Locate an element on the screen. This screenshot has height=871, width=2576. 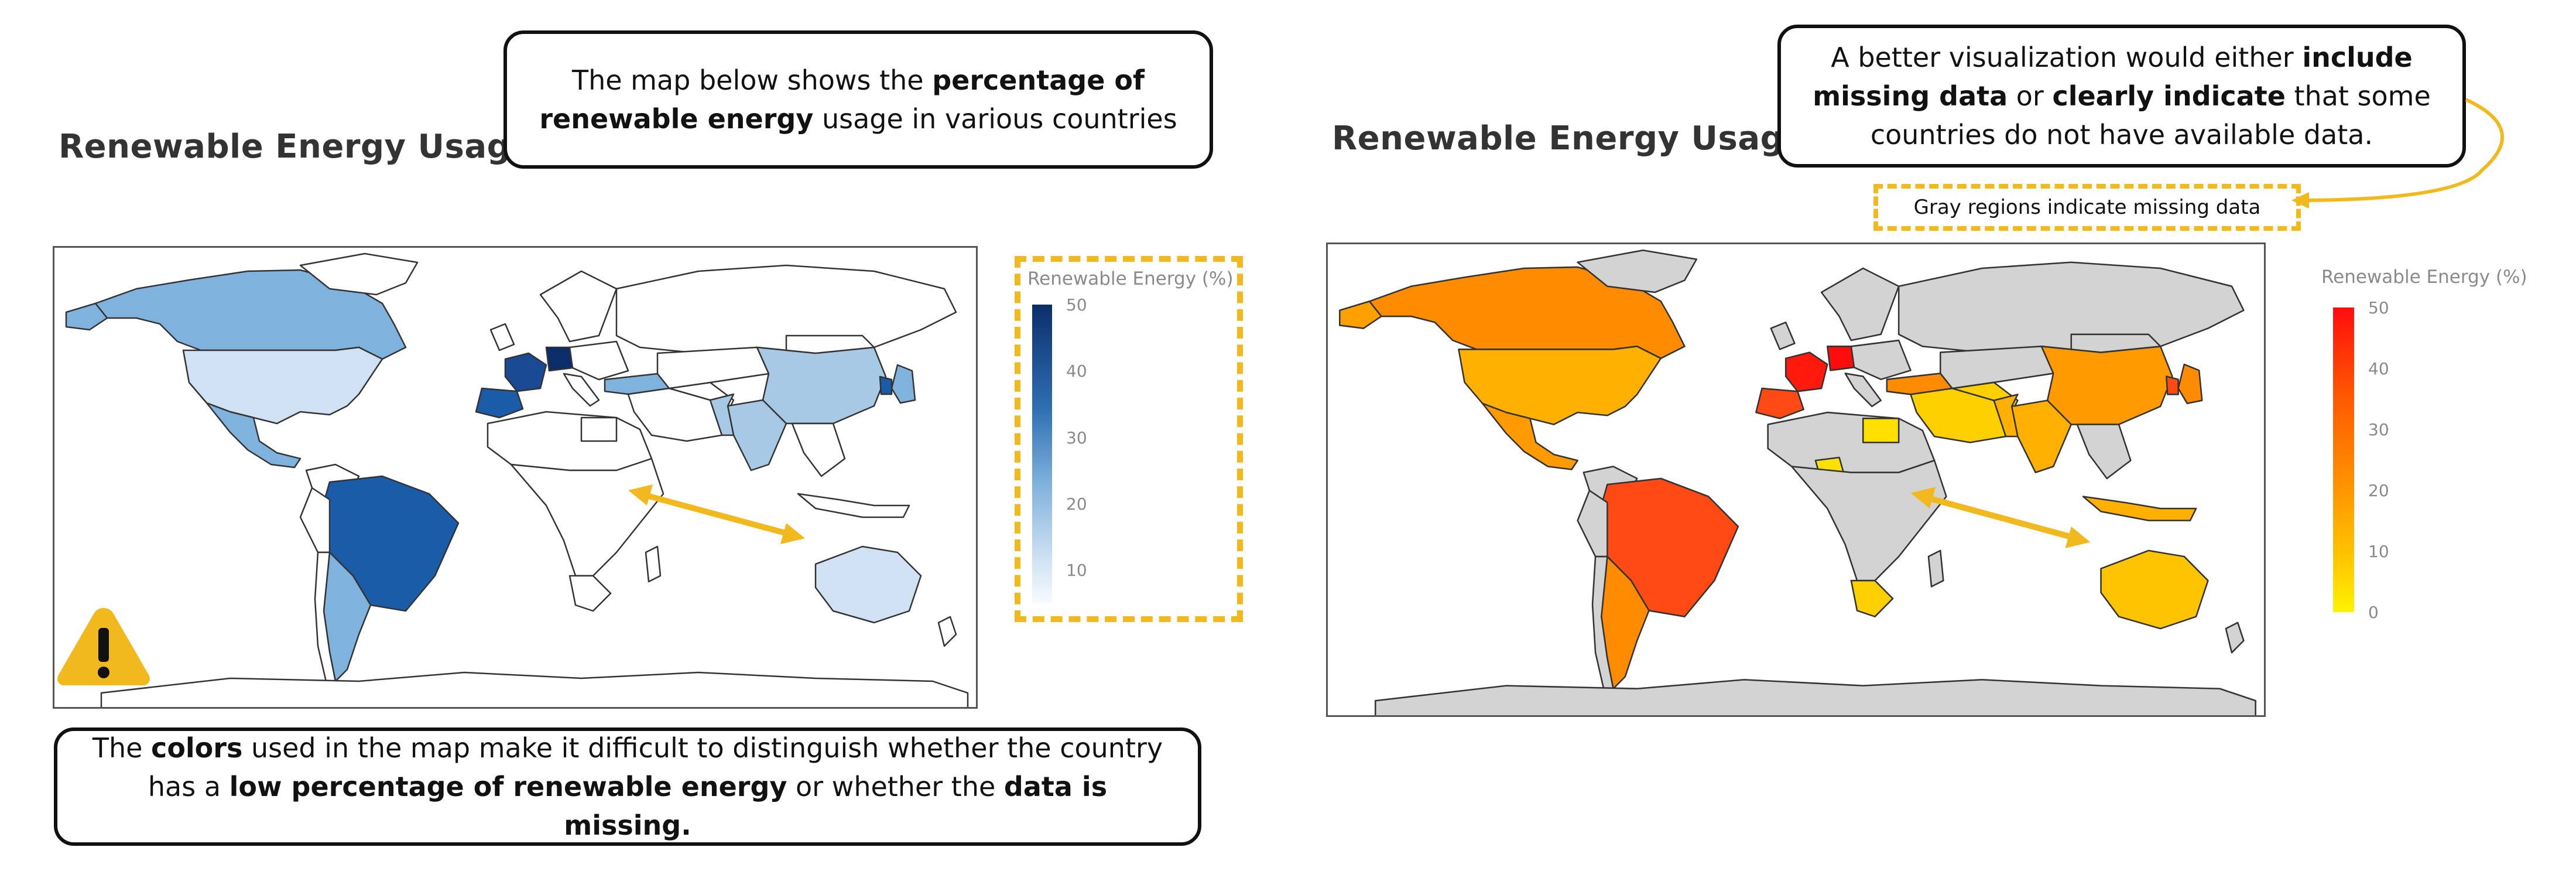
callout-text: A better visualization would either is located at coordinates (2067, 58).